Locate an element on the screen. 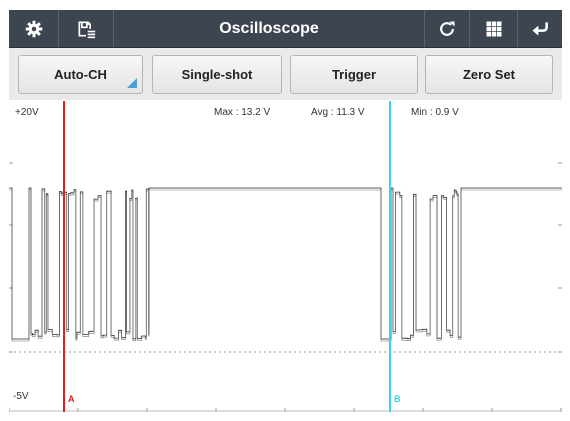  zero-set-button: Zero Set is located at coordinates (489, 74).